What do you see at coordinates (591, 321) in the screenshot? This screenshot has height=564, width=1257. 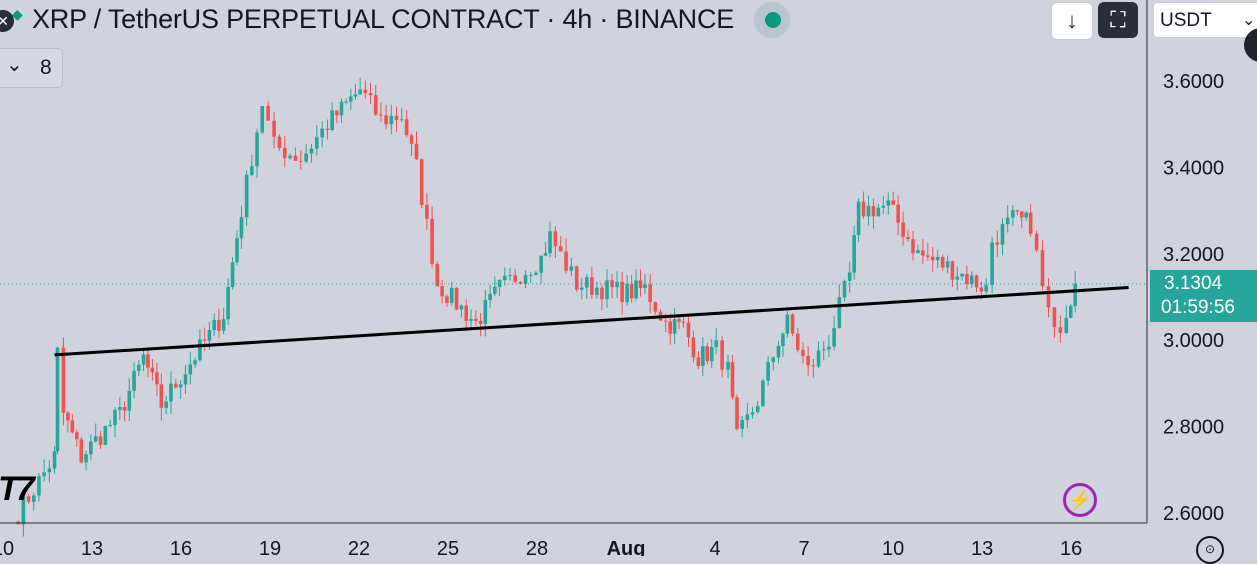 I see `trendline` at bounding box center [591, 321].